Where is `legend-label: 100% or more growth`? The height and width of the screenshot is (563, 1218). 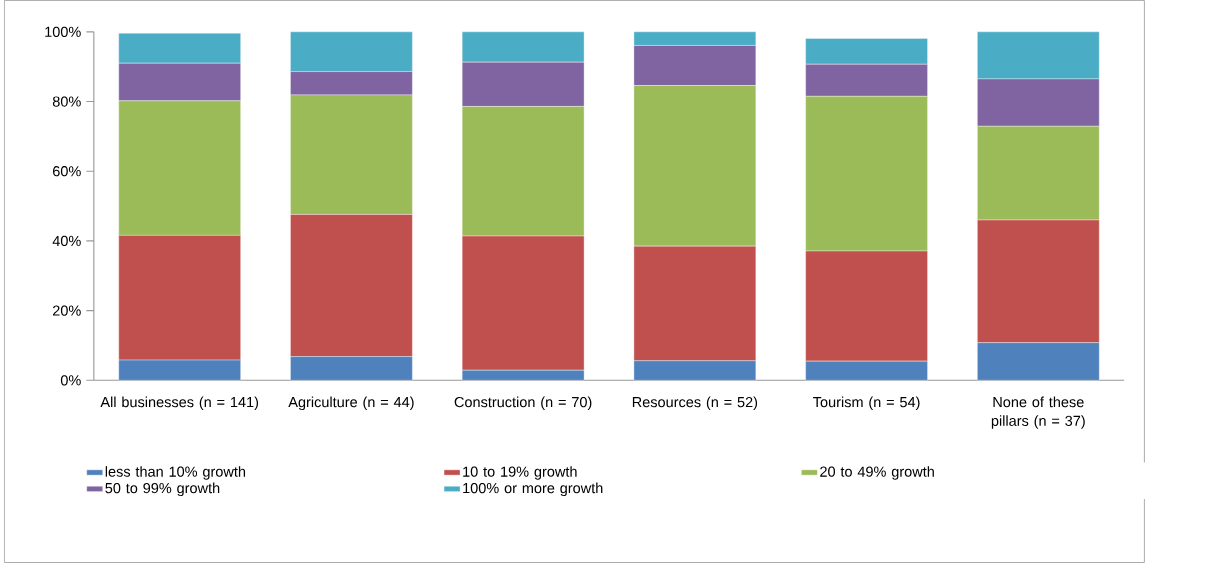
legend-label: 100% or more growth is located at coordinates (533, 489).